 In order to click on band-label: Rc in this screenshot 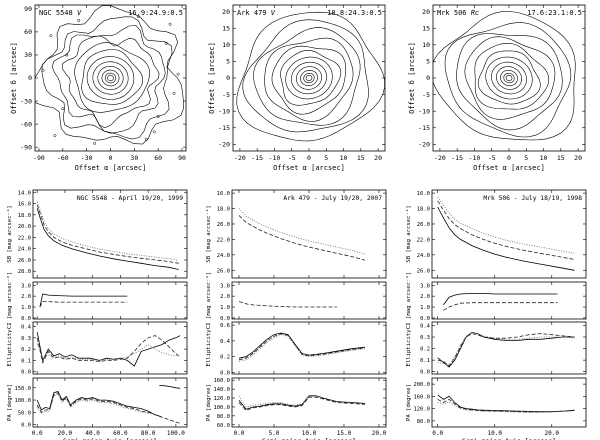, I will do `click(475, 13)`.